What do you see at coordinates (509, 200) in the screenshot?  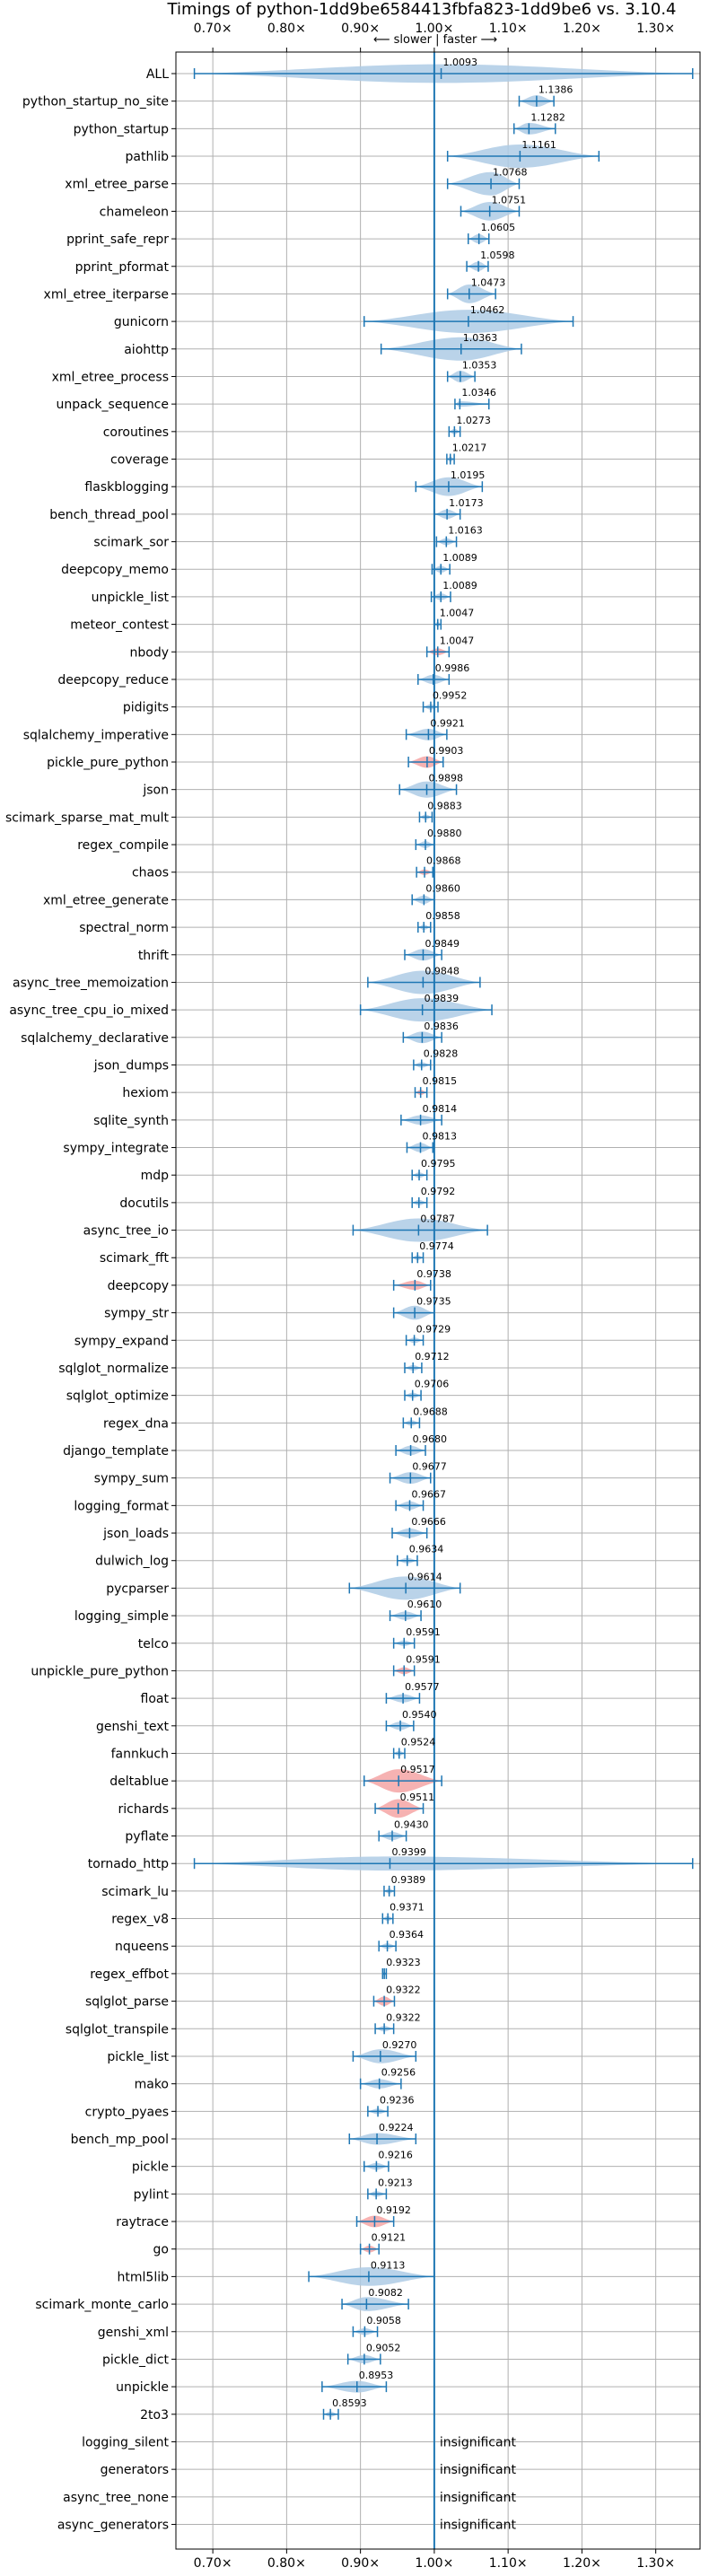 I see `value-label: 1.0751` at bounding box center [509, 200].